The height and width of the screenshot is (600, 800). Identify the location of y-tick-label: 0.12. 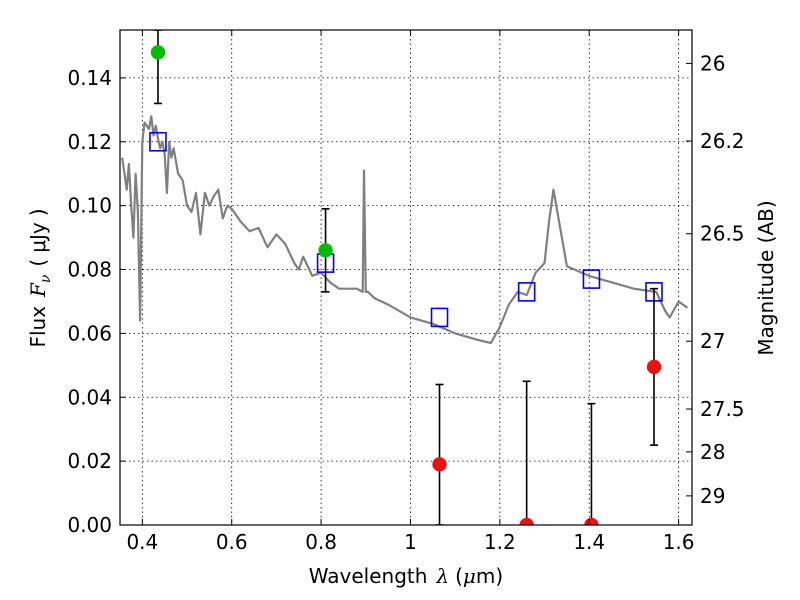
(89, 142).